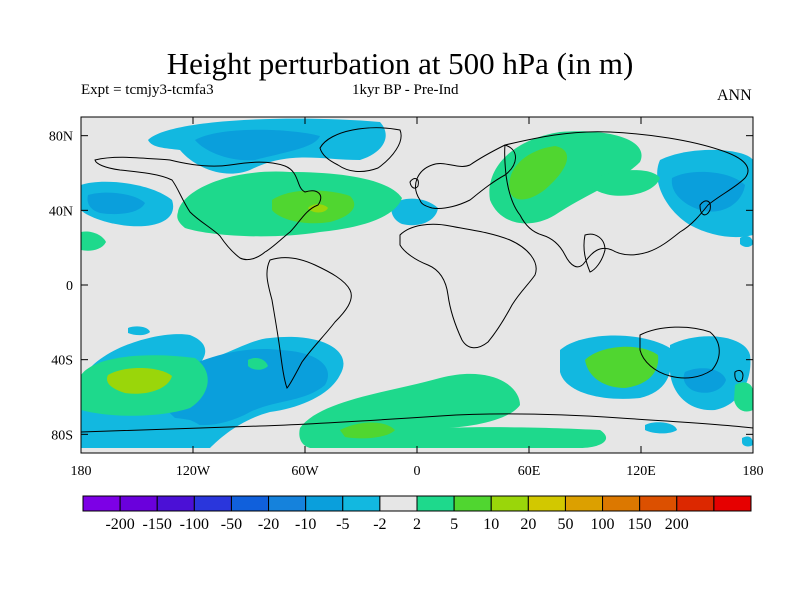 The height and width of the screenshot is (600, 800). What do you see at coordinates (305, 524) in the screenshot?
I see `colorbar-label: -10` at bounding box center [305, 524].